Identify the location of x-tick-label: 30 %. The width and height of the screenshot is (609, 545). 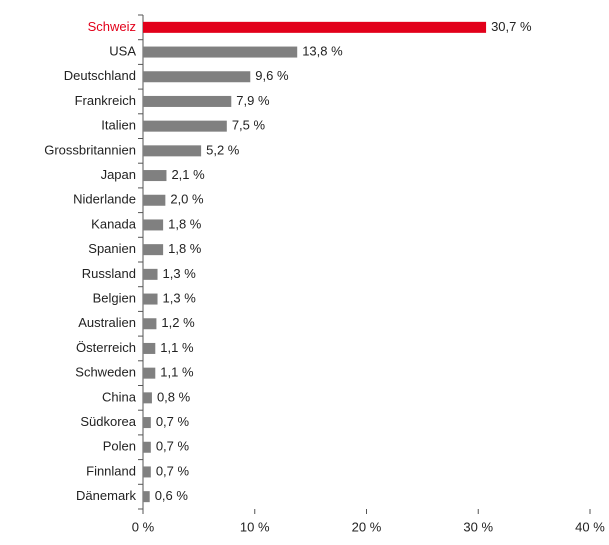
(478, 526).